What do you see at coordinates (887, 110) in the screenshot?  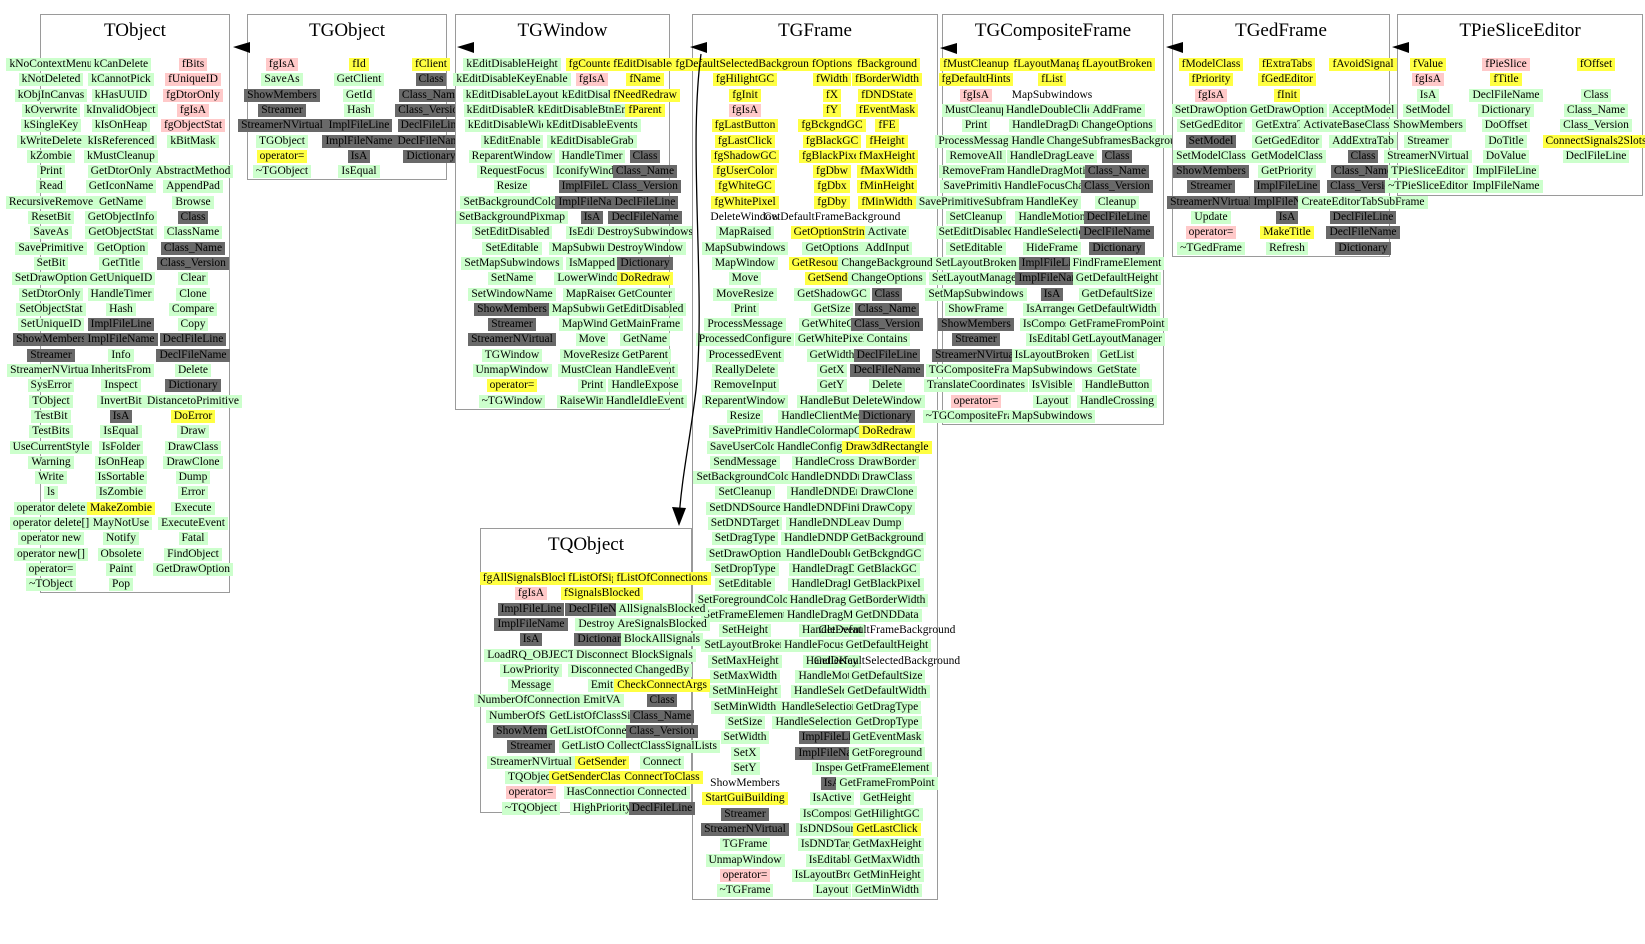 I see `member-name: fEventMask` at bounding box center [887, 110].